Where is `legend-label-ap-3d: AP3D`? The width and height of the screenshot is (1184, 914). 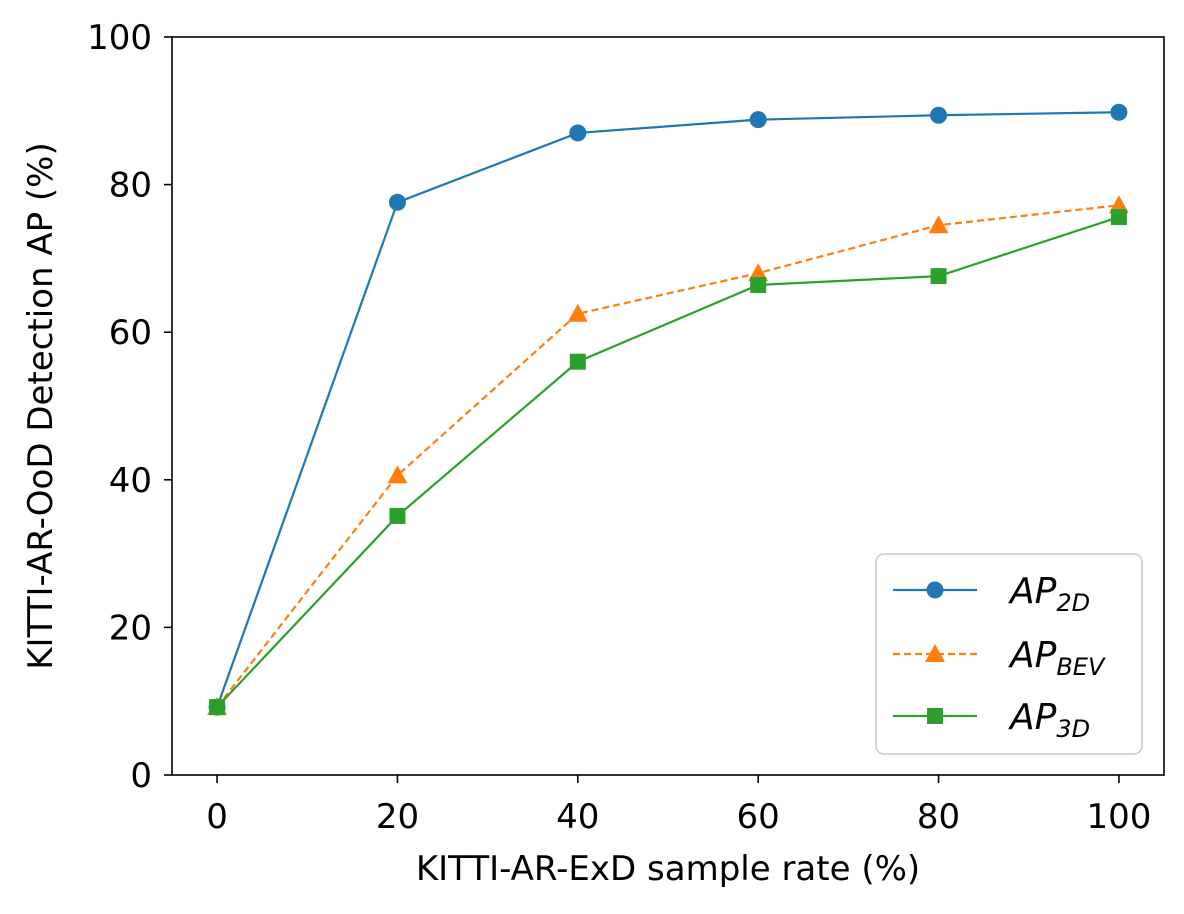
legend-label-ap-3d: AP3D is located at coordinates (1049, 720).